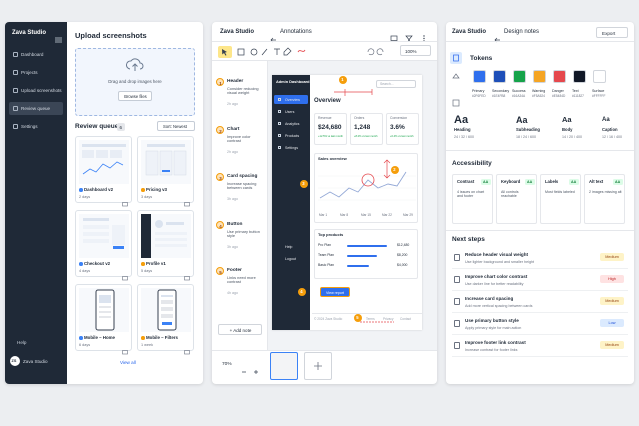  I want to click on stat-label: Revenue, so click(325, 118).